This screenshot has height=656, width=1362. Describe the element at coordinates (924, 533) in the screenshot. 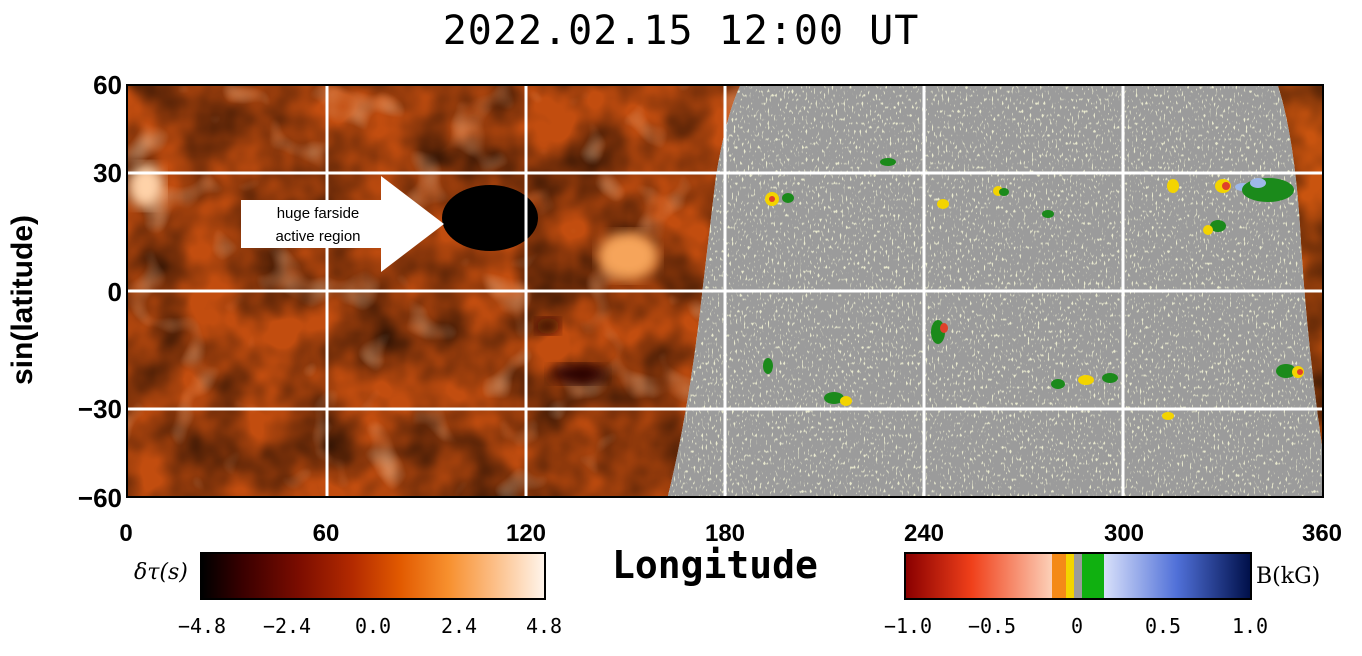

I see `x-tick-240: 240` at that location.